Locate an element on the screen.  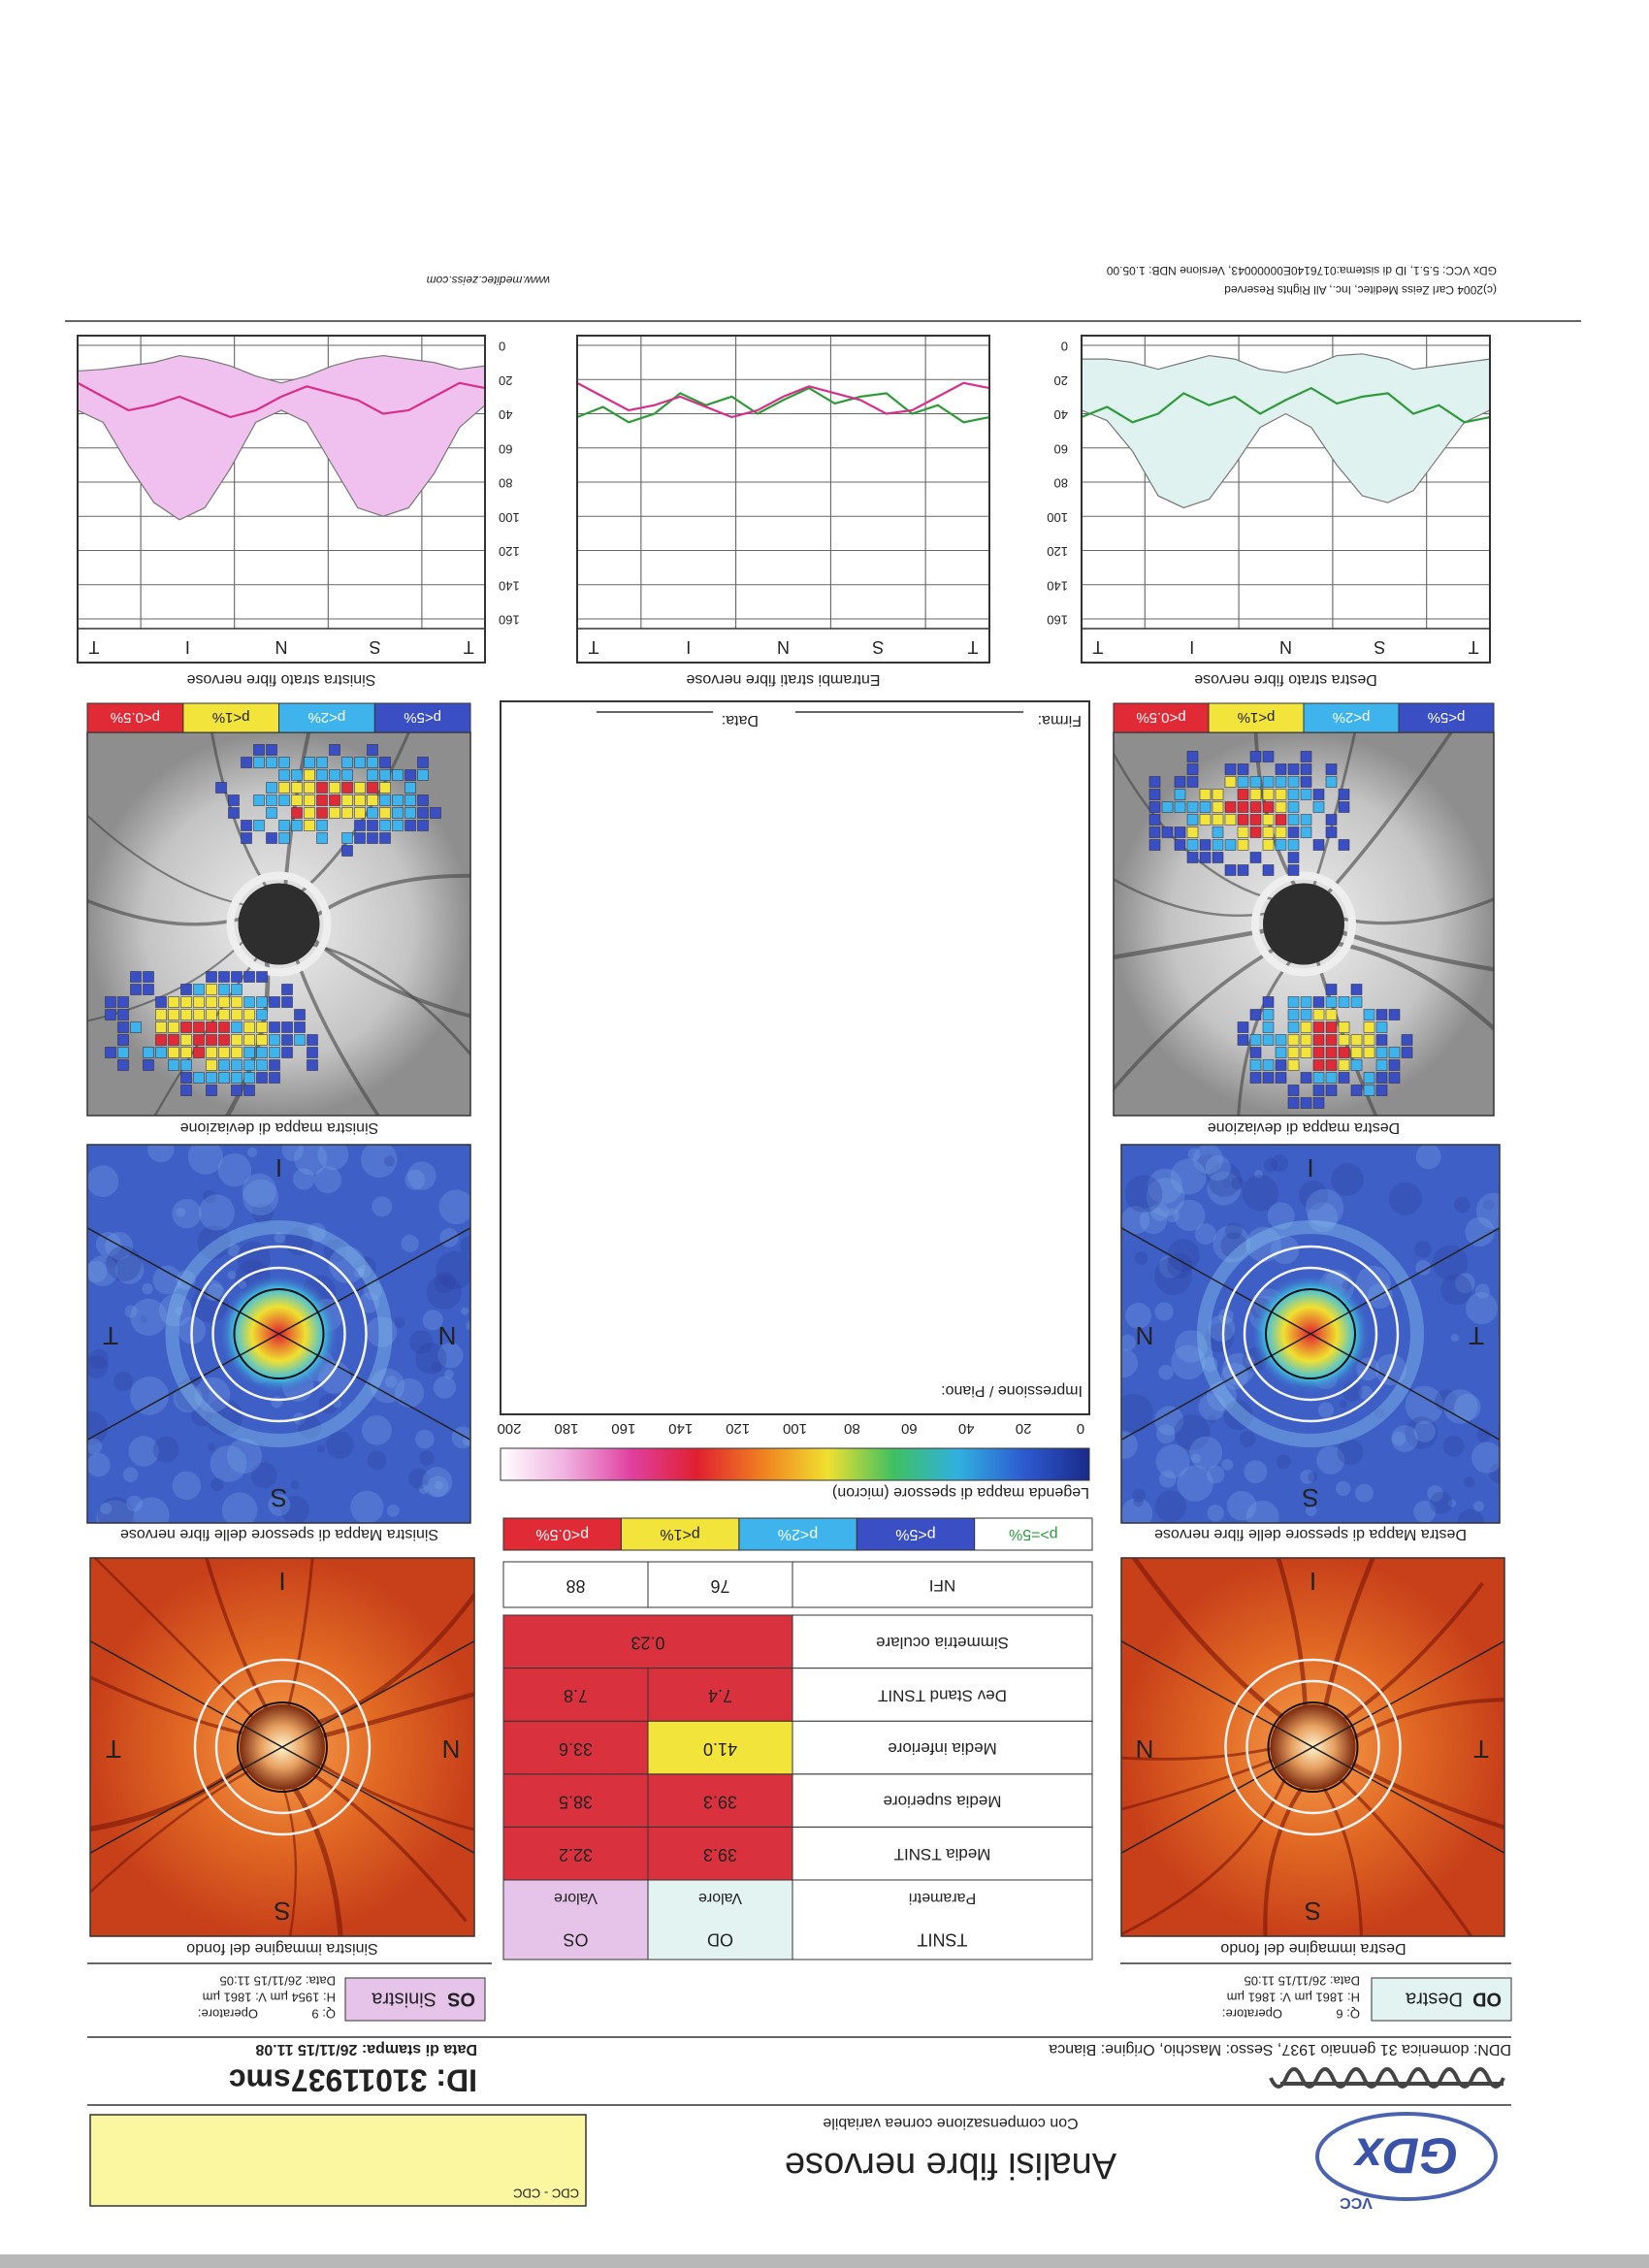
sector-letter: T is located at coordinates (1476, 1335).